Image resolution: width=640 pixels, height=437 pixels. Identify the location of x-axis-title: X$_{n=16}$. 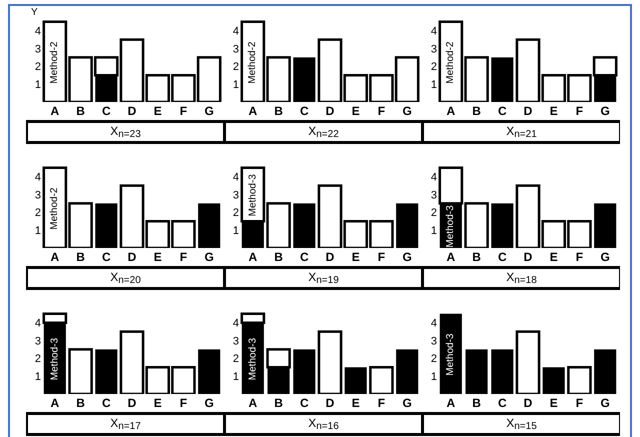
(323, 424).